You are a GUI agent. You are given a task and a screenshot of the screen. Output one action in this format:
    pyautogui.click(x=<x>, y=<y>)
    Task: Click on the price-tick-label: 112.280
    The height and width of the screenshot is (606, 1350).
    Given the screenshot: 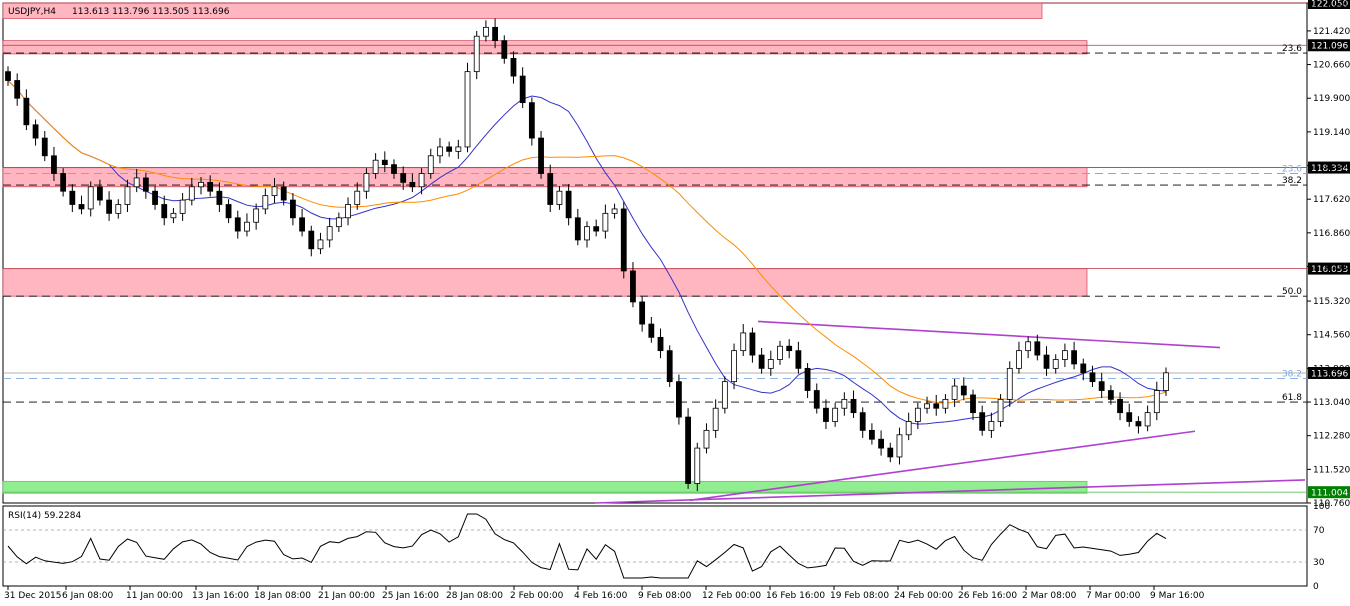 What is the action you would take?
    pyautogui.click(x=1331, y=437)
    